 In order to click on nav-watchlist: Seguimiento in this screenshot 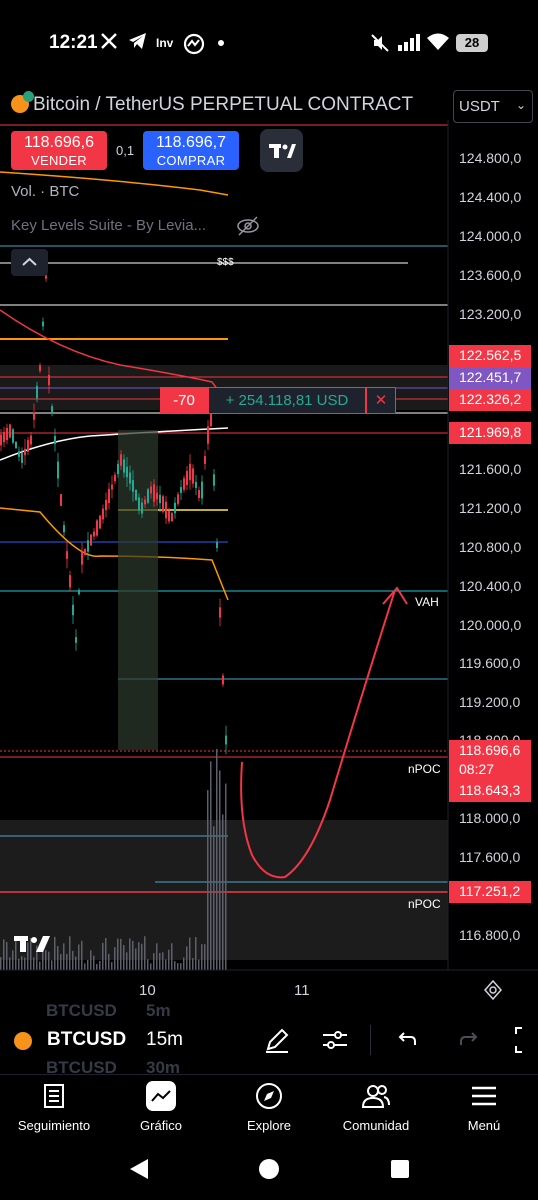, I will do `click(54, 1106)`.